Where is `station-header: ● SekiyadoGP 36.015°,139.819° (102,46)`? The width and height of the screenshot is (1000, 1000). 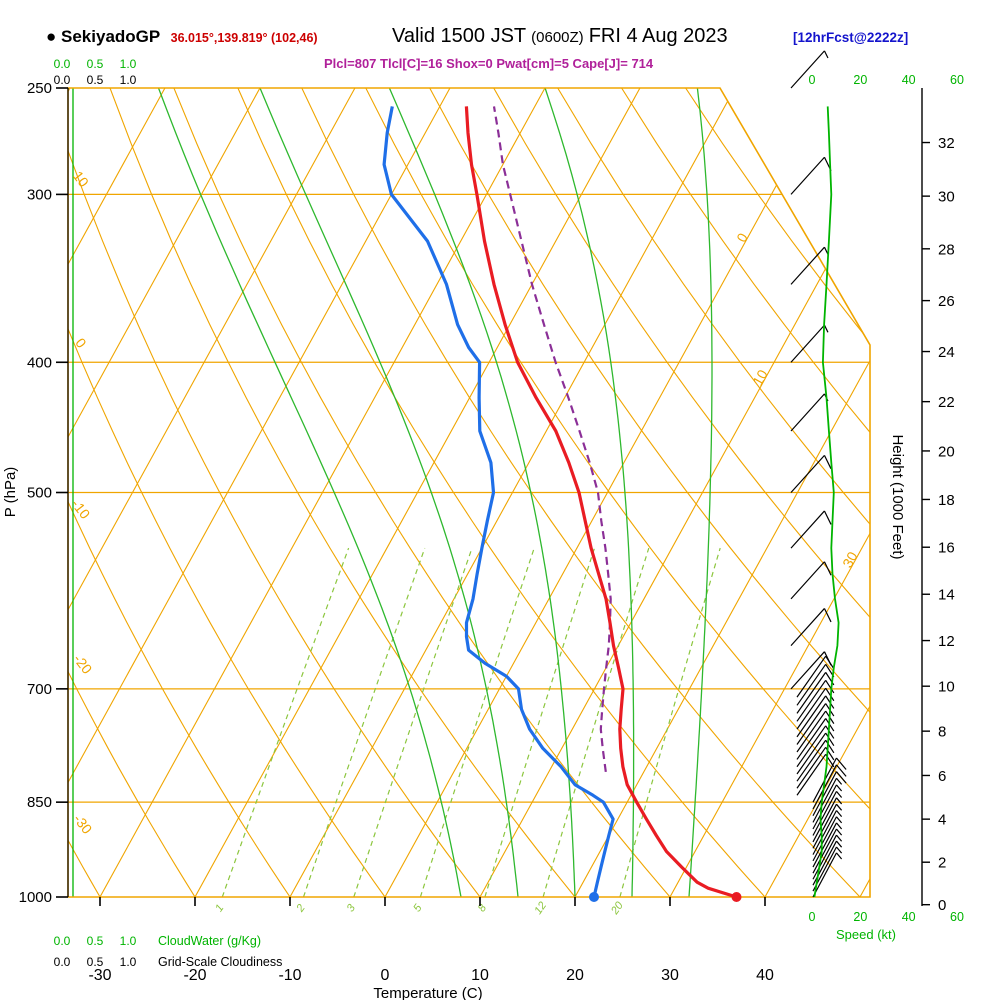
station-header: ● SekiyadoGP 36.015°,139.819° (102,46) is located at coordinates (182, 37).